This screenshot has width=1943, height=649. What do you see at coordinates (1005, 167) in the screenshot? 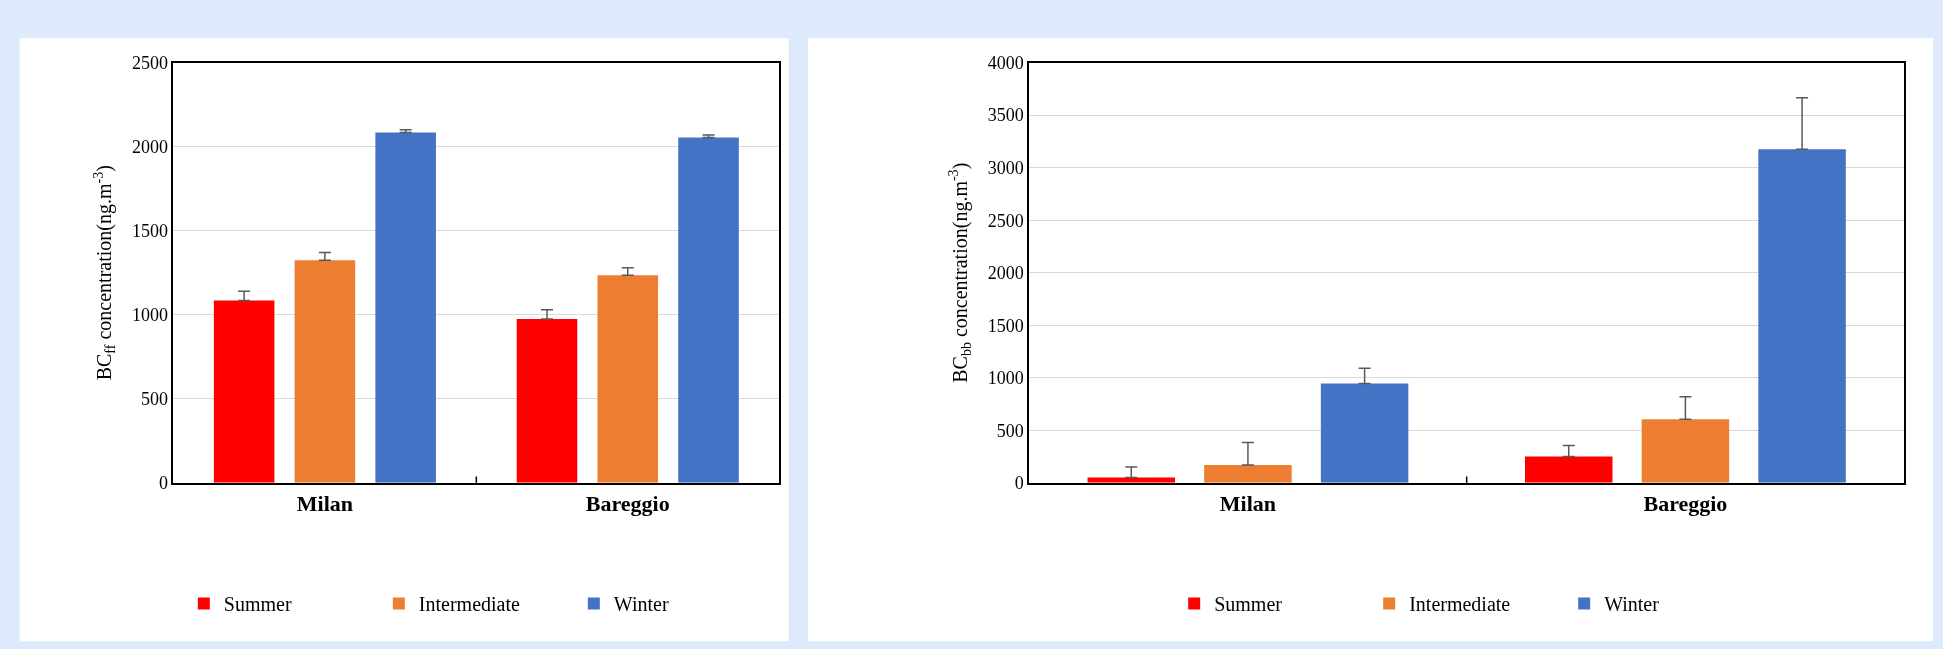
I see `y-tick-label: 3000` at bounding box center [1005, 167].